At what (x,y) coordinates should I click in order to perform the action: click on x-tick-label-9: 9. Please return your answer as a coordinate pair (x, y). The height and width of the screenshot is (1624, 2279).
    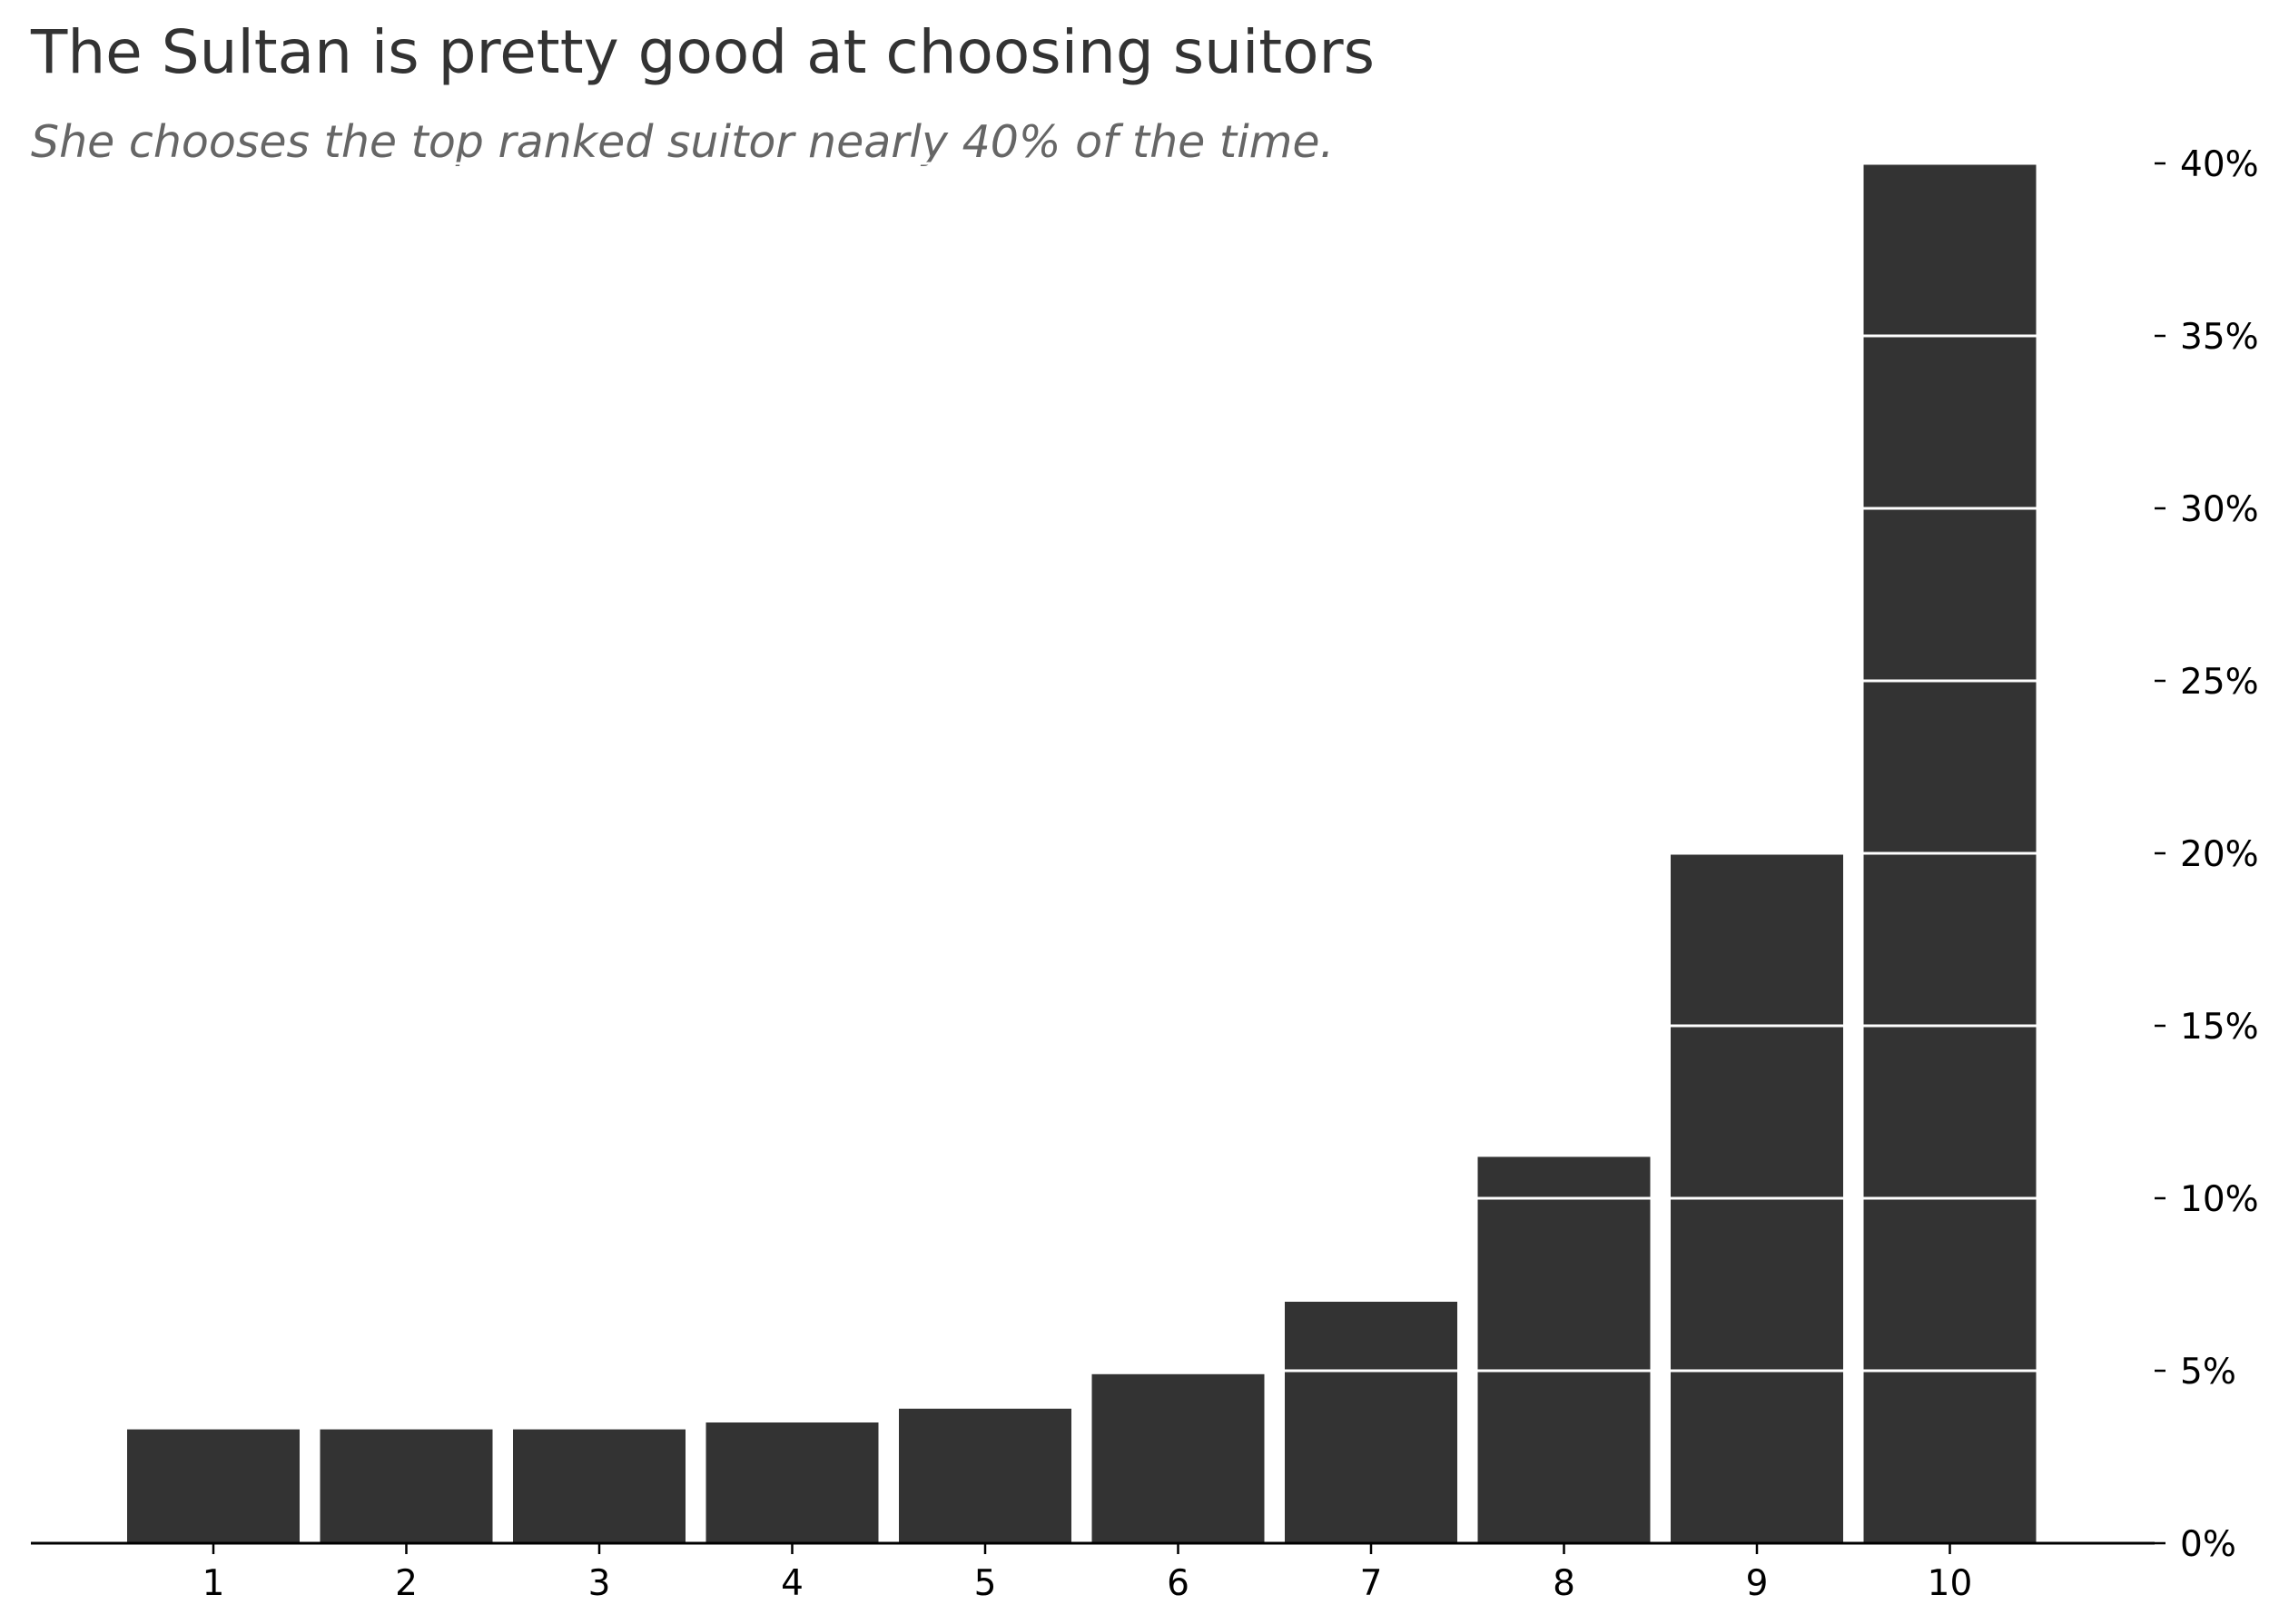
    Looking at the image, I should click on (1758, 1583).